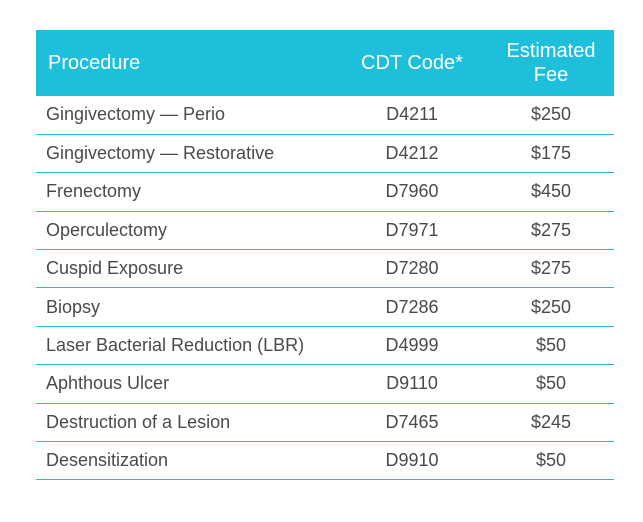 Image resolution: width=643 pixels, height=522 pixels. I want to click on table-header: Procedure CDT Code* Estimated Fee, so click(325, 63).